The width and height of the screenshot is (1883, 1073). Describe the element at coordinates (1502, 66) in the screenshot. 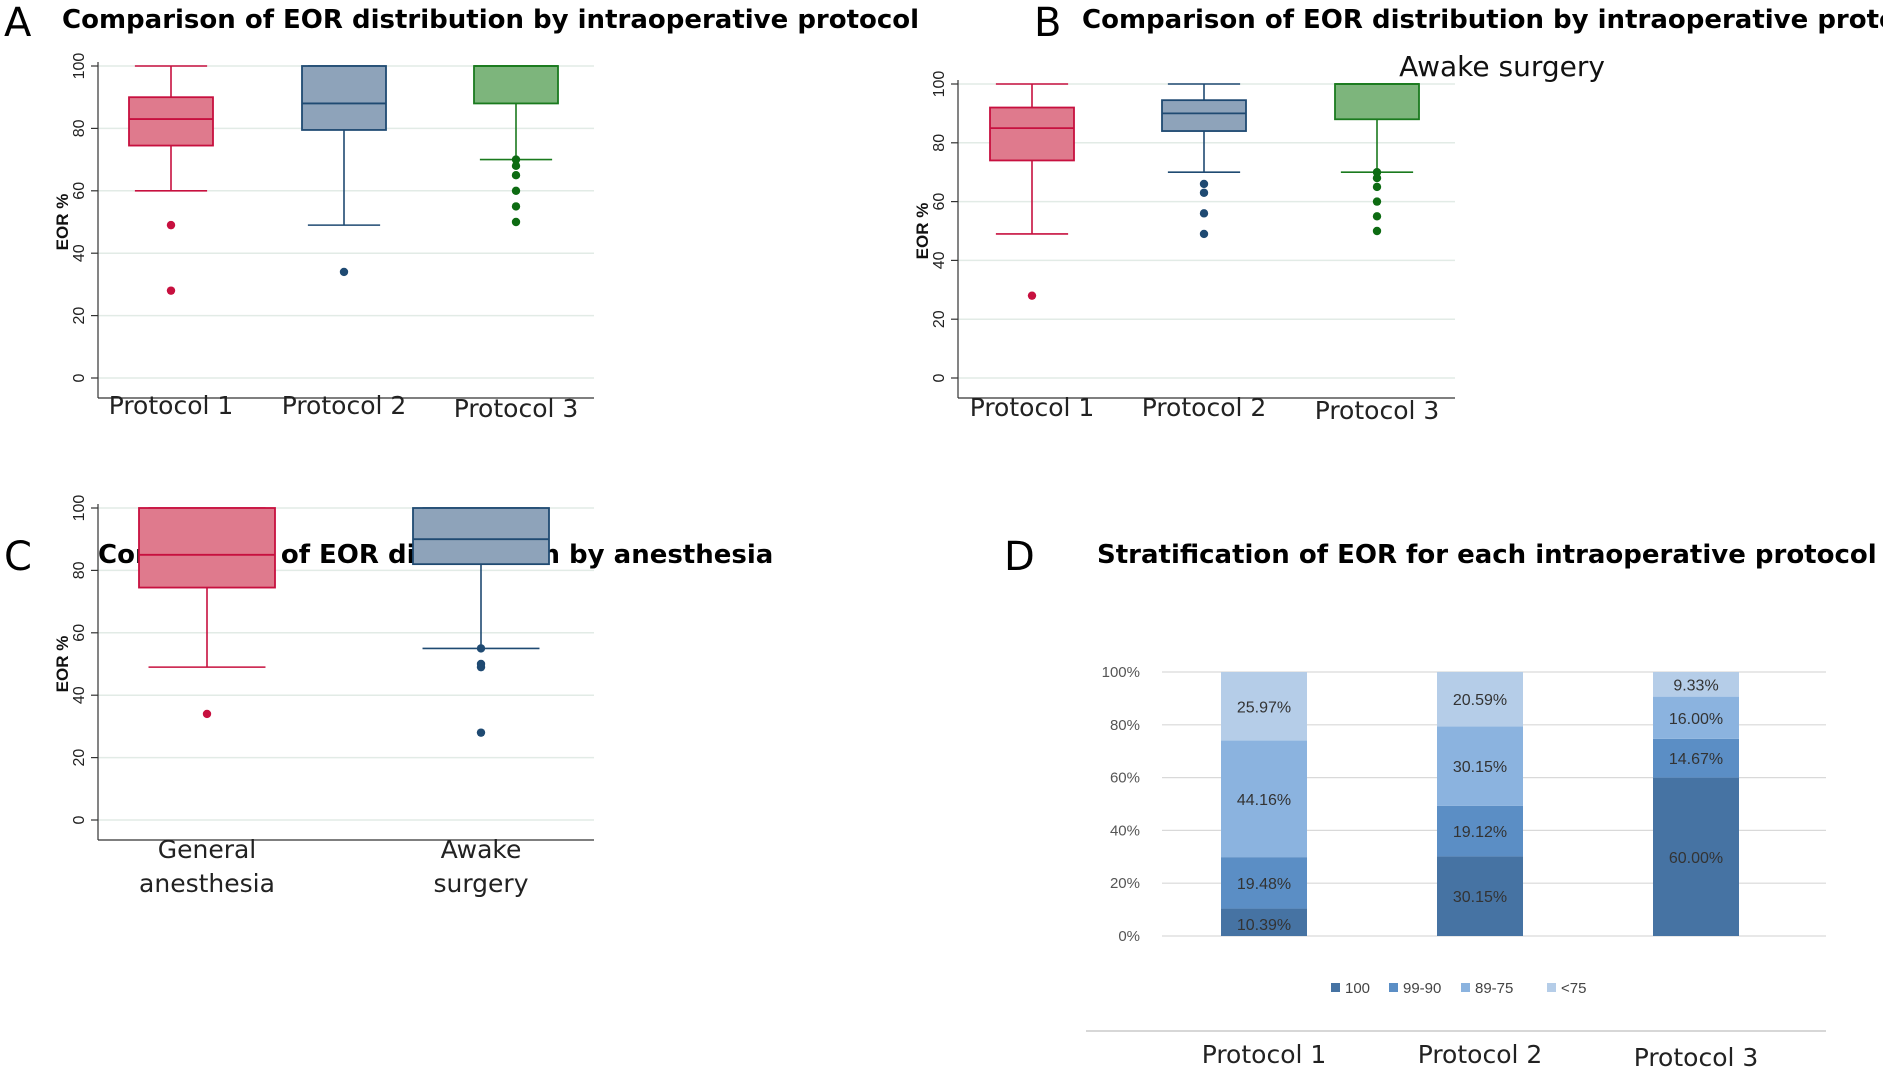

I see `panel-b-subtitle: Awake surgery` at that location.